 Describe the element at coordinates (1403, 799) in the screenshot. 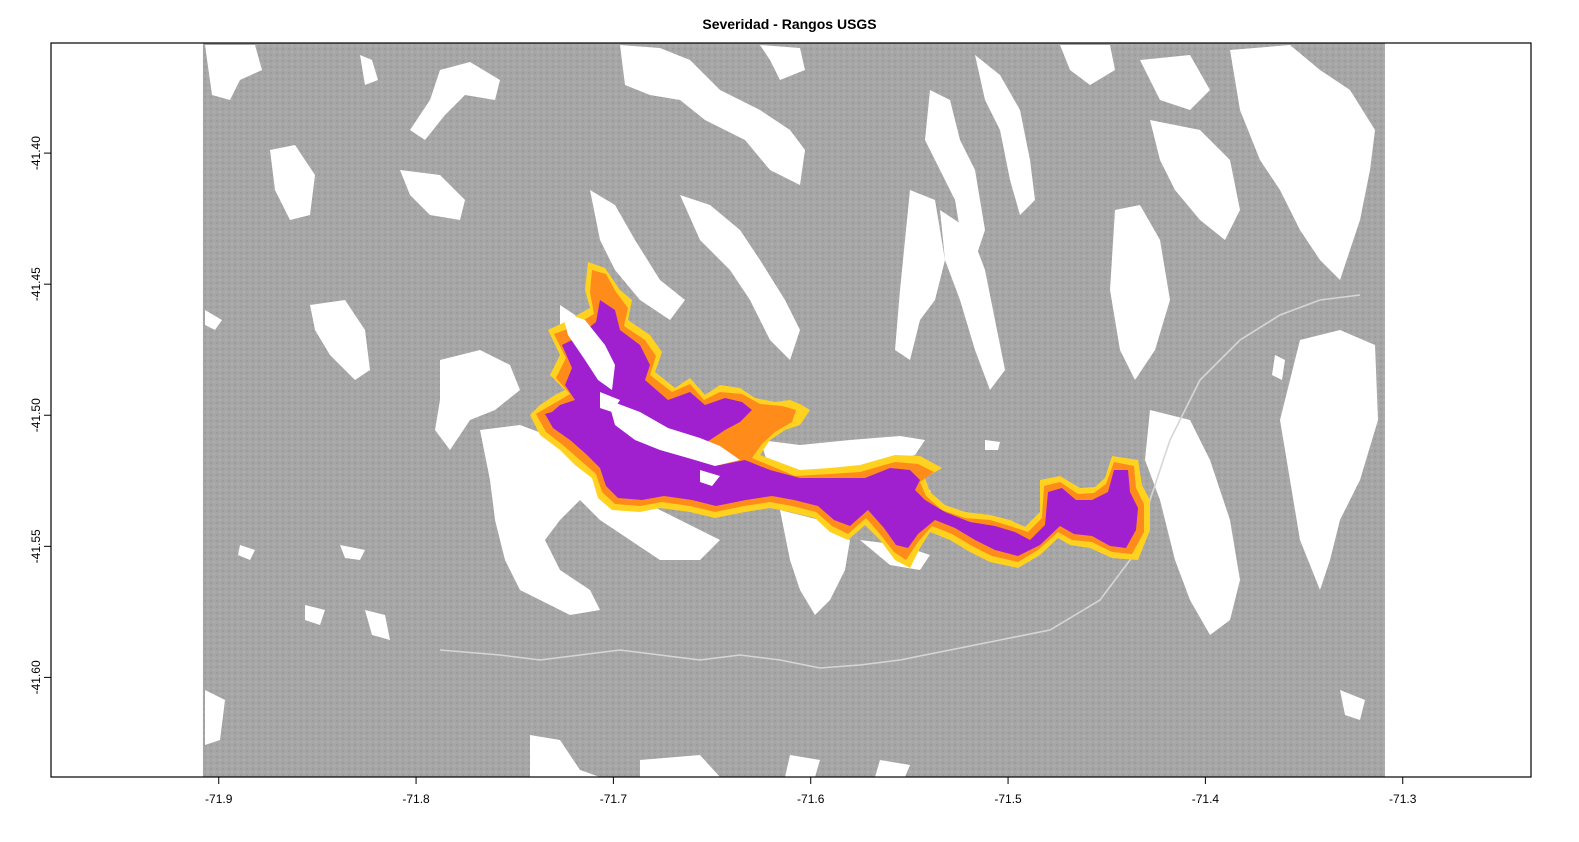

I see `x-tick-label: -71.3` at that location.